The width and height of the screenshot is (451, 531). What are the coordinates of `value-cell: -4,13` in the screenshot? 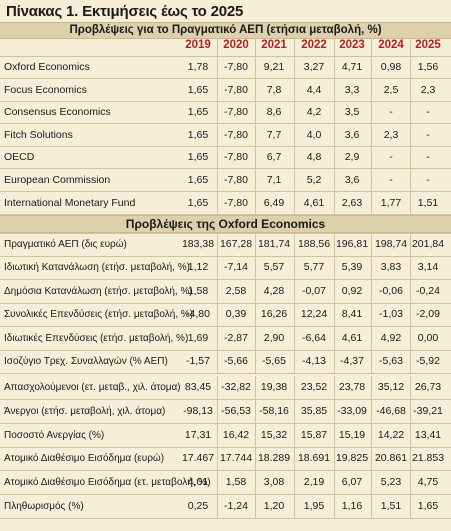 It's located at (314, 361).